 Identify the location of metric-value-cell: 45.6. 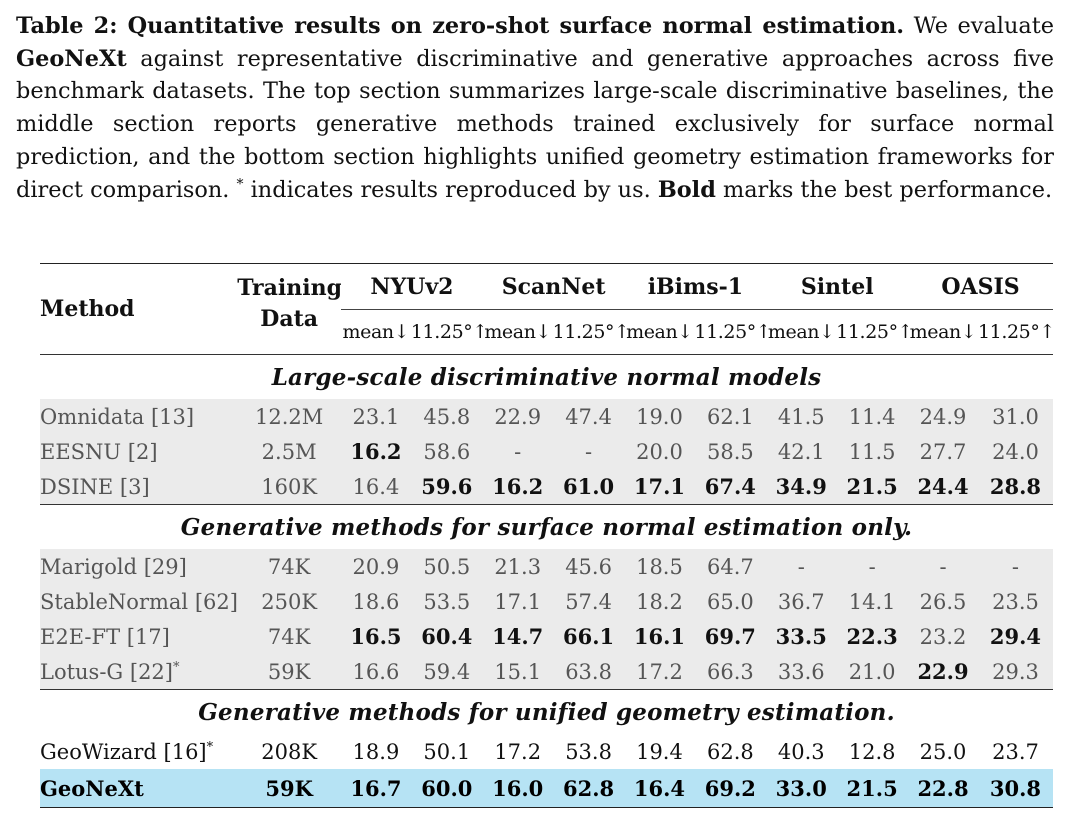
(588, 566).